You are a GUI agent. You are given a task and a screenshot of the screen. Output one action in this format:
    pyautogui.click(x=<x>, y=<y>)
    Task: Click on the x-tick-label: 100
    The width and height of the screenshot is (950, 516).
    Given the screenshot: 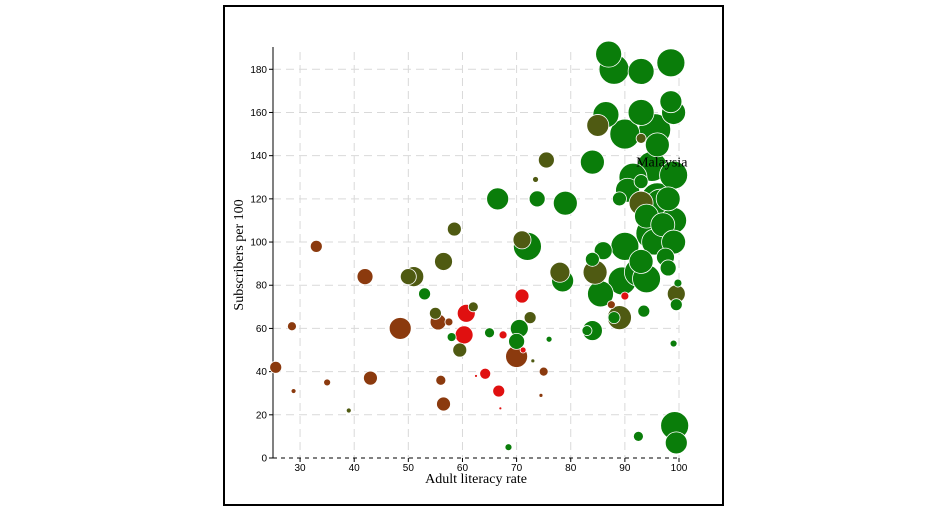 What is the action you would take?
    pyautogui.click(x=679, y=468)
    